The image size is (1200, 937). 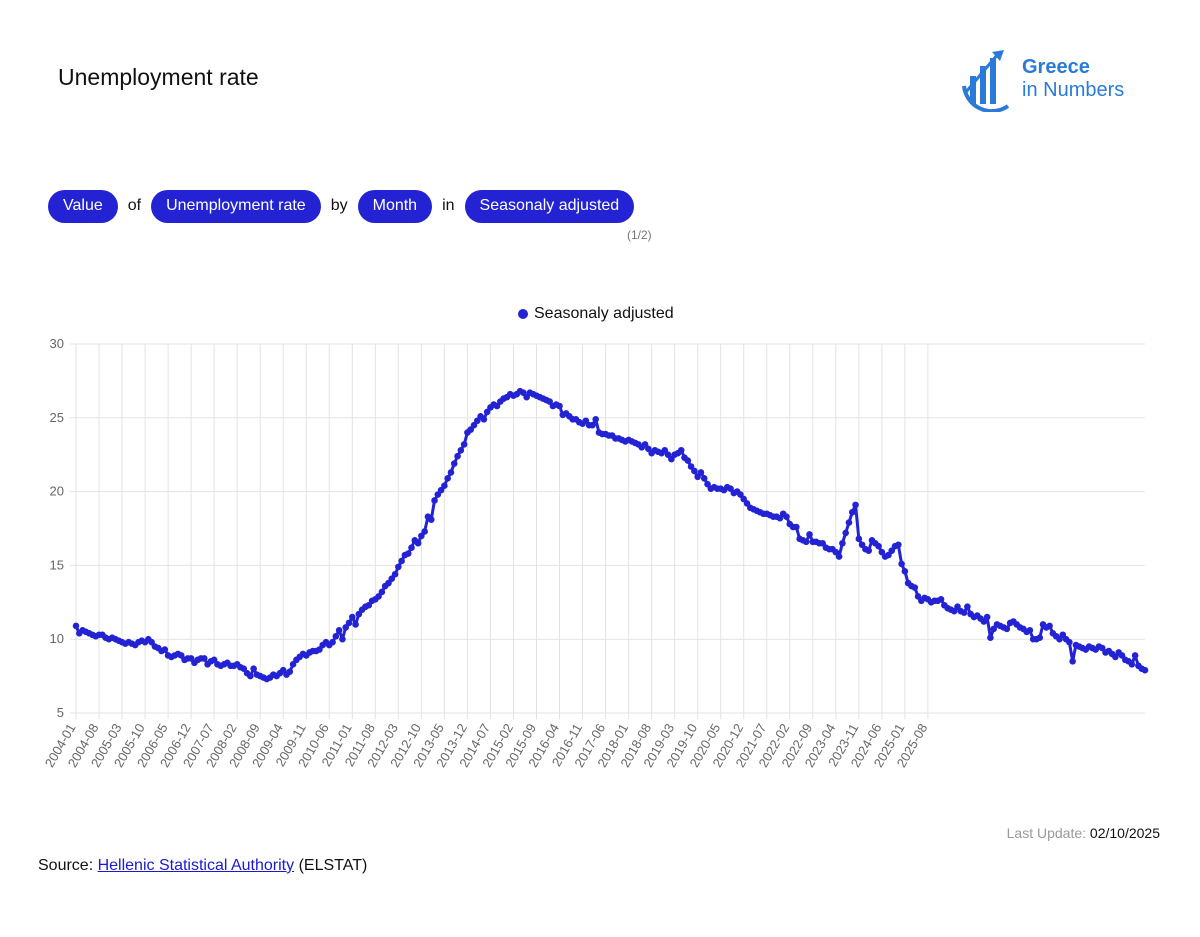 What do you see at coordinates (196, 865) in the screenshot?
I see `source-link: Hellenic Statistical Authority` at bounding box center [196, 865].